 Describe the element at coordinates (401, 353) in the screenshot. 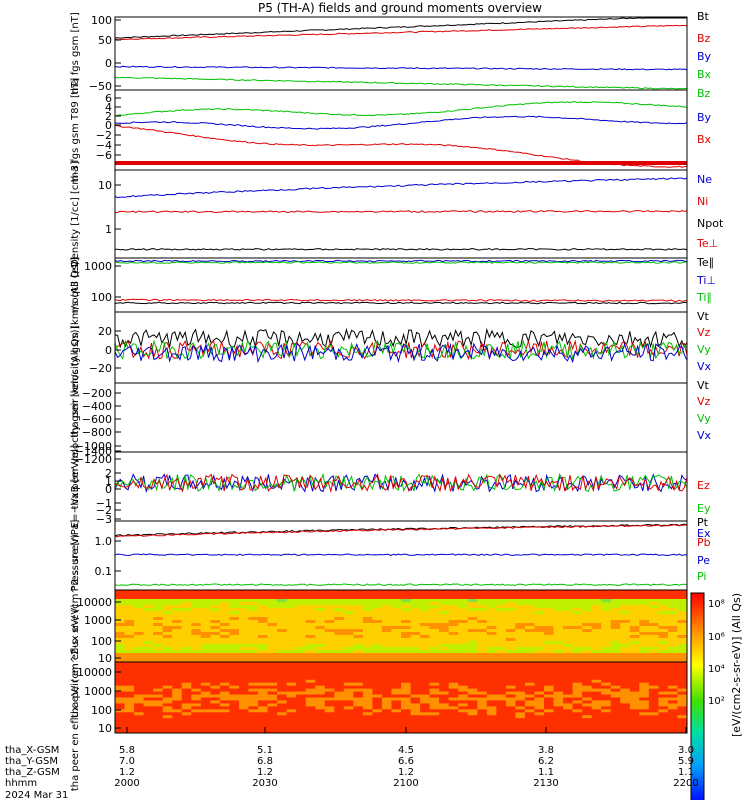

I see `series-line-Vx` at that location.